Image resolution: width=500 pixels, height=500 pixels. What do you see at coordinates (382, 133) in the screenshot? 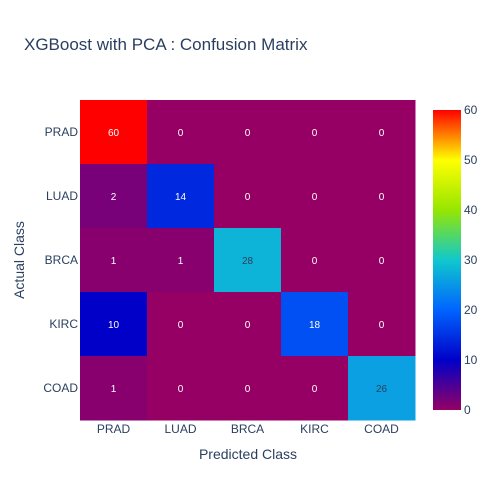
I see `cell-value-prad-coad: 0` at bounding box center [382, 133].